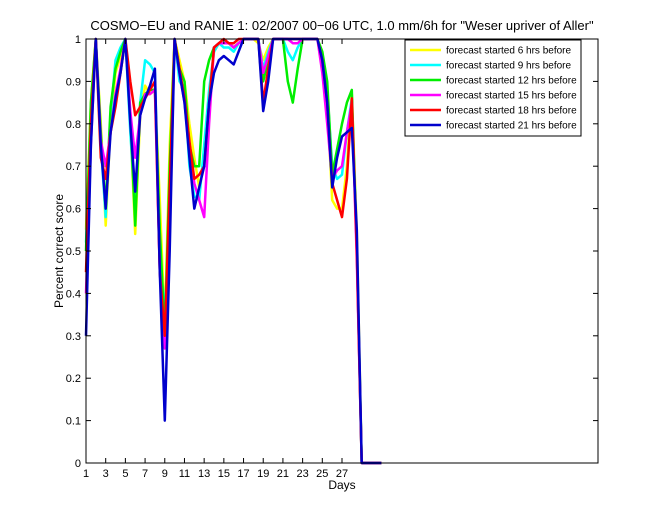 This screenshot has width=660, height=525. What do you see at coordinates (341, 485) in the screenshot?
I see `x-axis-label: Days` at bounding box center [341, 485].